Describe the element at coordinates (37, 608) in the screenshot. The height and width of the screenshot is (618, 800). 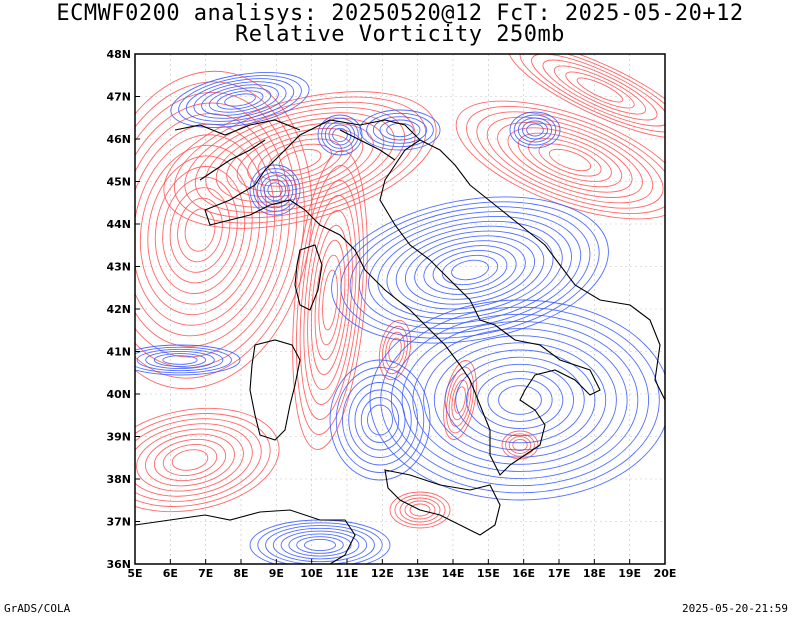
I see `footer-software-label: GrADS/COLA` at that location.